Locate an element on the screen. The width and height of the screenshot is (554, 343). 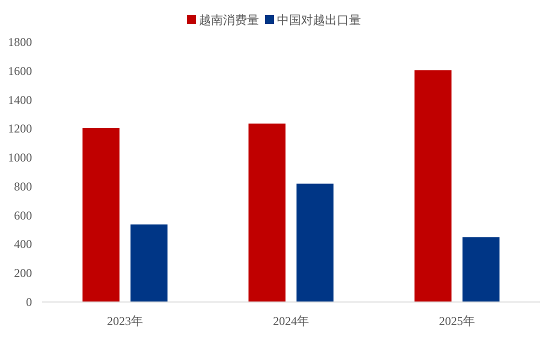
legend-label: 中国对越出口量 is located at coordinates (319, 20).